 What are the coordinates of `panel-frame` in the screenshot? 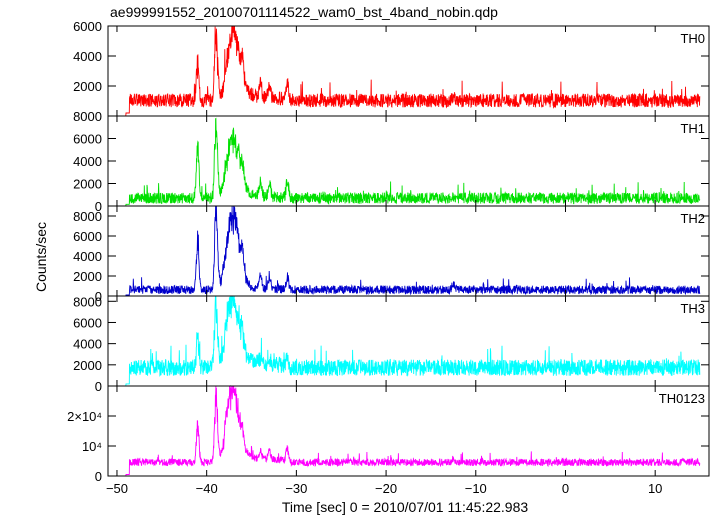 It's located at (408, 431).